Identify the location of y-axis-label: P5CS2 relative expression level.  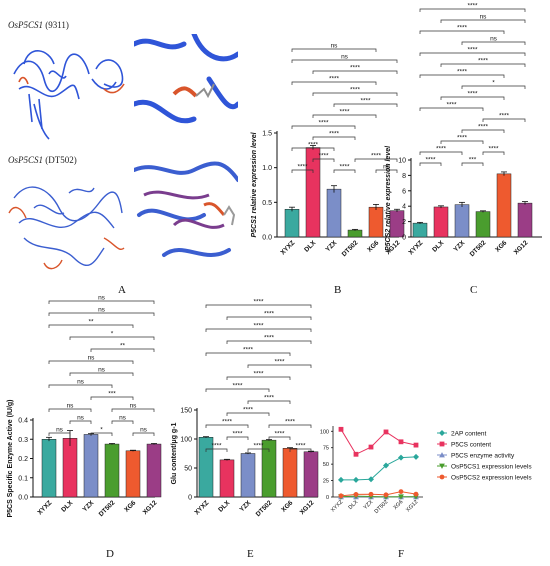
(388, 198).